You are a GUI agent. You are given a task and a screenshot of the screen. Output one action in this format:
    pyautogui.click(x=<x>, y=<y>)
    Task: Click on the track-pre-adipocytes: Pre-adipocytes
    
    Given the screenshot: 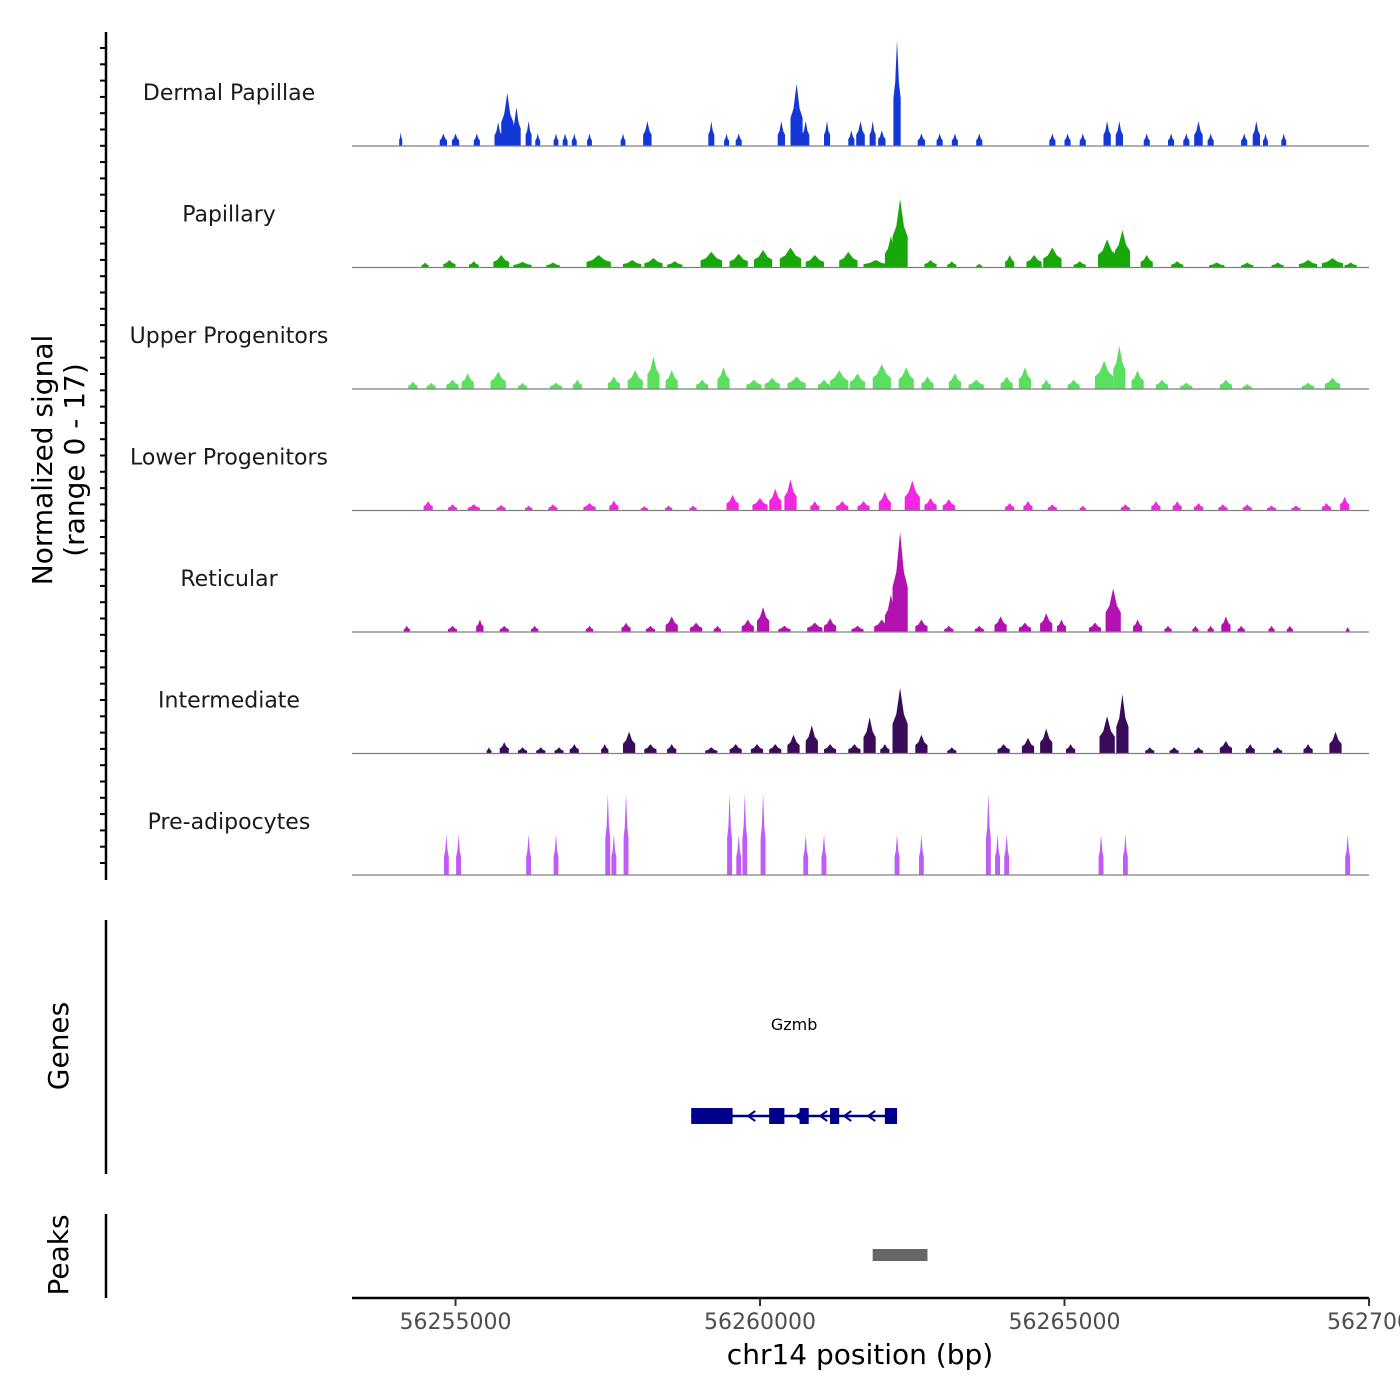 What is the action you would take?
    pyautogui.click(x=758, y=834)
    